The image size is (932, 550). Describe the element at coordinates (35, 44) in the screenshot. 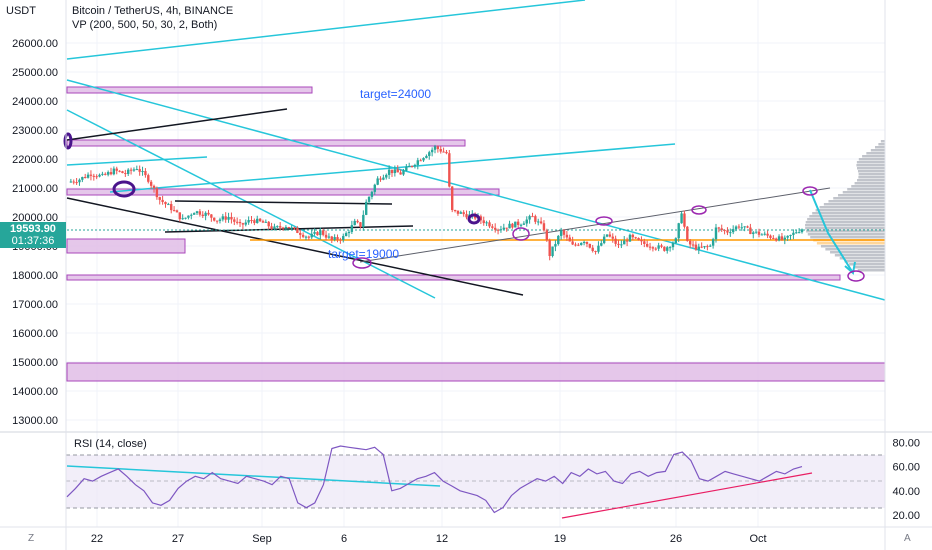

I see `price-tick-label: 26000.00` at that location.